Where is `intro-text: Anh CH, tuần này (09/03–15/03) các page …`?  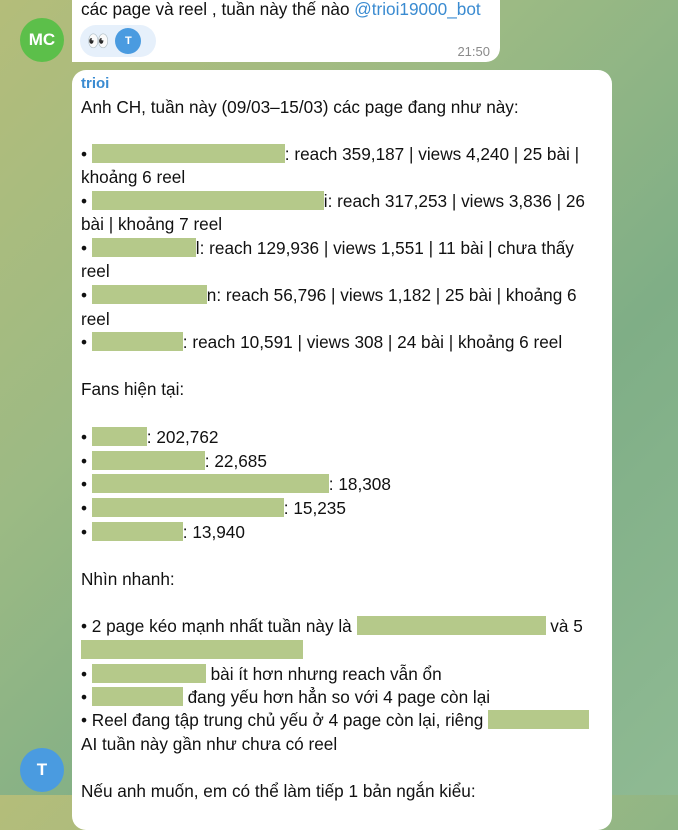
intro-text: Anh CH, tuần này (09/03–15/03) các page … is located at coordinates (300, 107).